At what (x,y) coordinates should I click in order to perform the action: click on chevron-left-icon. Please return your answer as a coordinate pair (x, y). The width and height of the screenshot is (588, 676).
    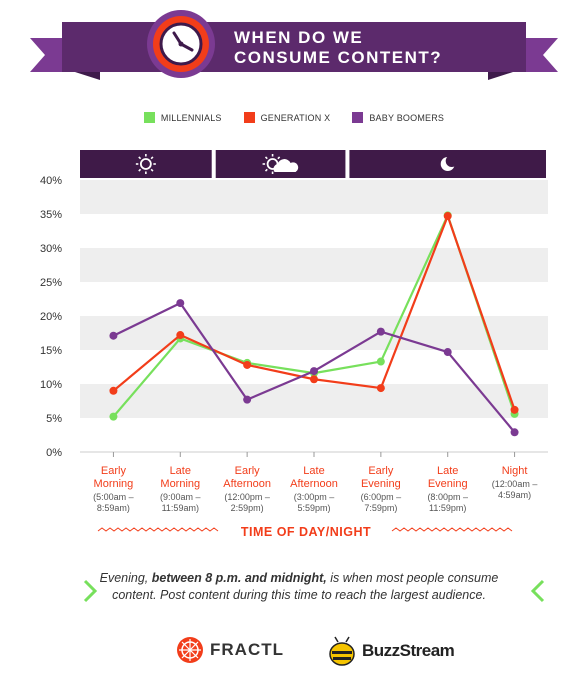
    Looking at the image, I should click on (537, 591).